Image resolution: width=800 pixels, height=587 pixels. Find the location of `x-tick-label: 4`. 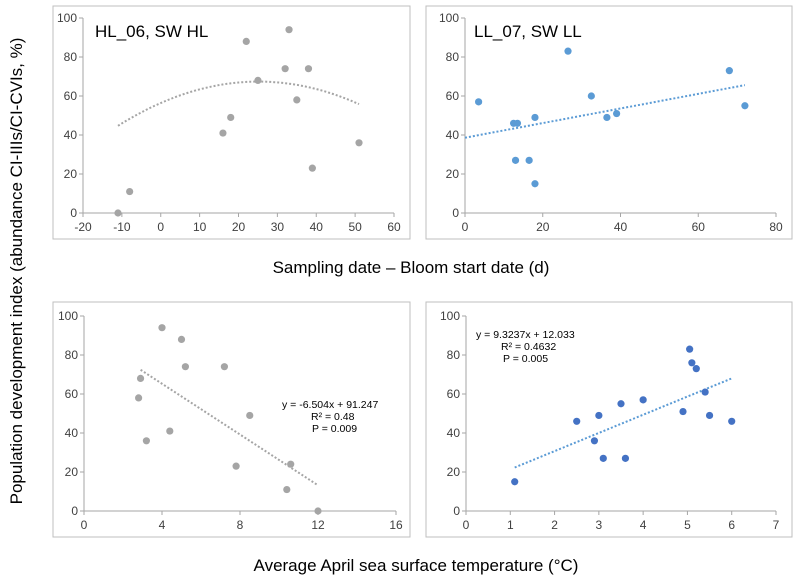

x-tick-label: 4 is located at coordinates (643, 525).